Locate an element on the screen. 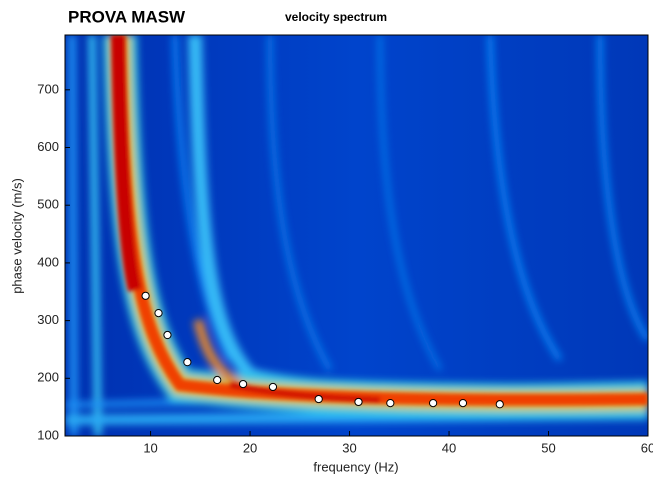  y-tick-label: 200 is located at coordinates (48, 377).